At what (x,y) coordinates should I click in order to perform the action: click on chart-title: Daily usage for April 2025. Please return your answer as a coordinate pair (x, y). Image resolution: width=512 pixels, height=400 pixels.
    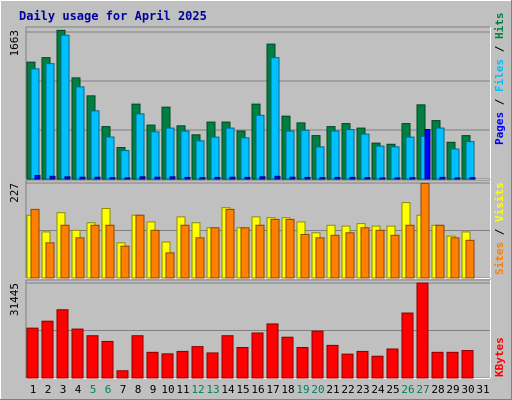
    Looking at the image, I should click on (113, 16).